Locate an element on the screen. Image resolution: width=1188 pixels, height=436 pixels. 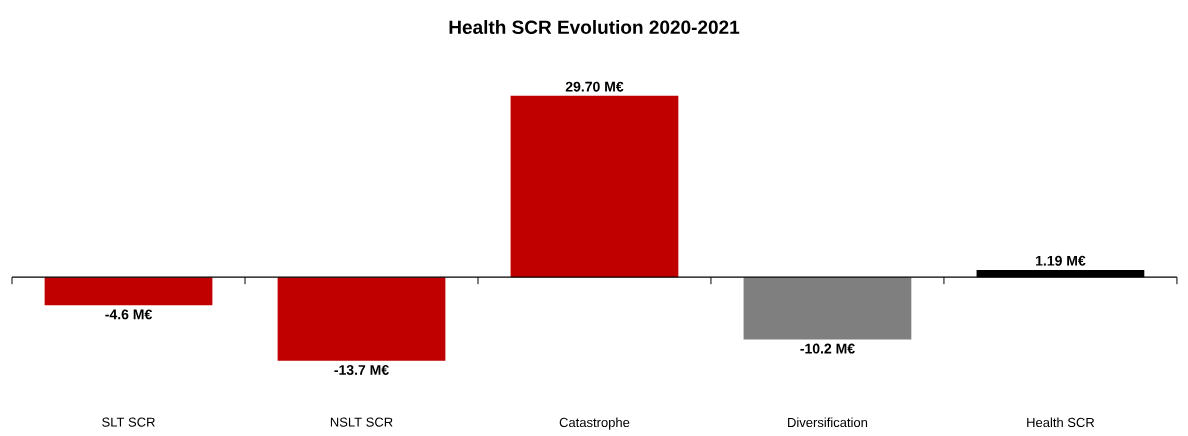
data-label: -10.2 M€ is located at coordinates (827, 348).